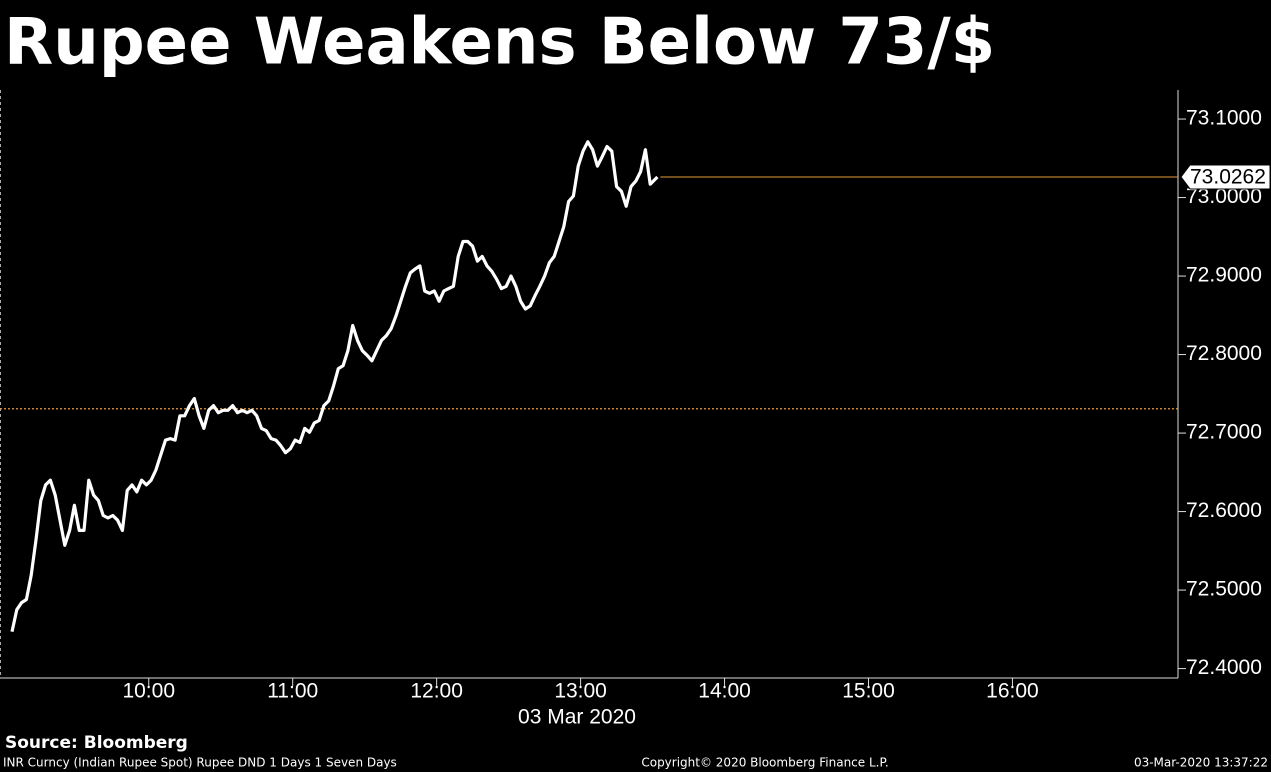 This screenshot has width=1271, height=772. What do you see at coordinates (292, 691) in the screenshot?
I see `x-tick-label: 11:00` at bounding box center [292, 691].